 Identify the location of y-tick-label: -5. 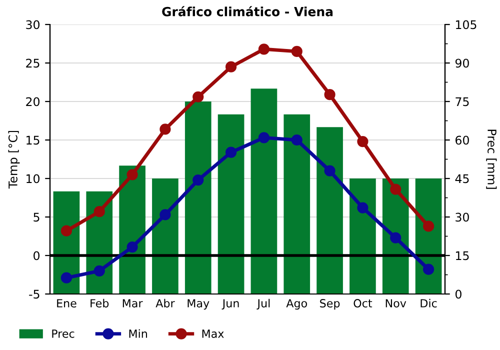
(34, 294).